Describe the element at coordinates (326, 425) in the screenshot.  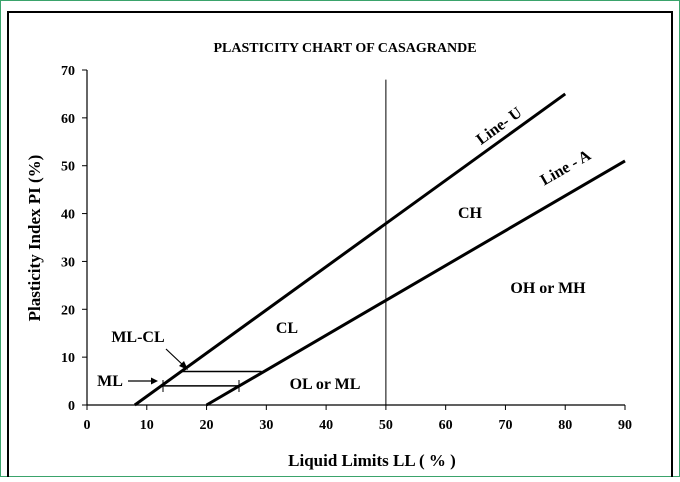
I see `x-tick-label: 40` at that location.